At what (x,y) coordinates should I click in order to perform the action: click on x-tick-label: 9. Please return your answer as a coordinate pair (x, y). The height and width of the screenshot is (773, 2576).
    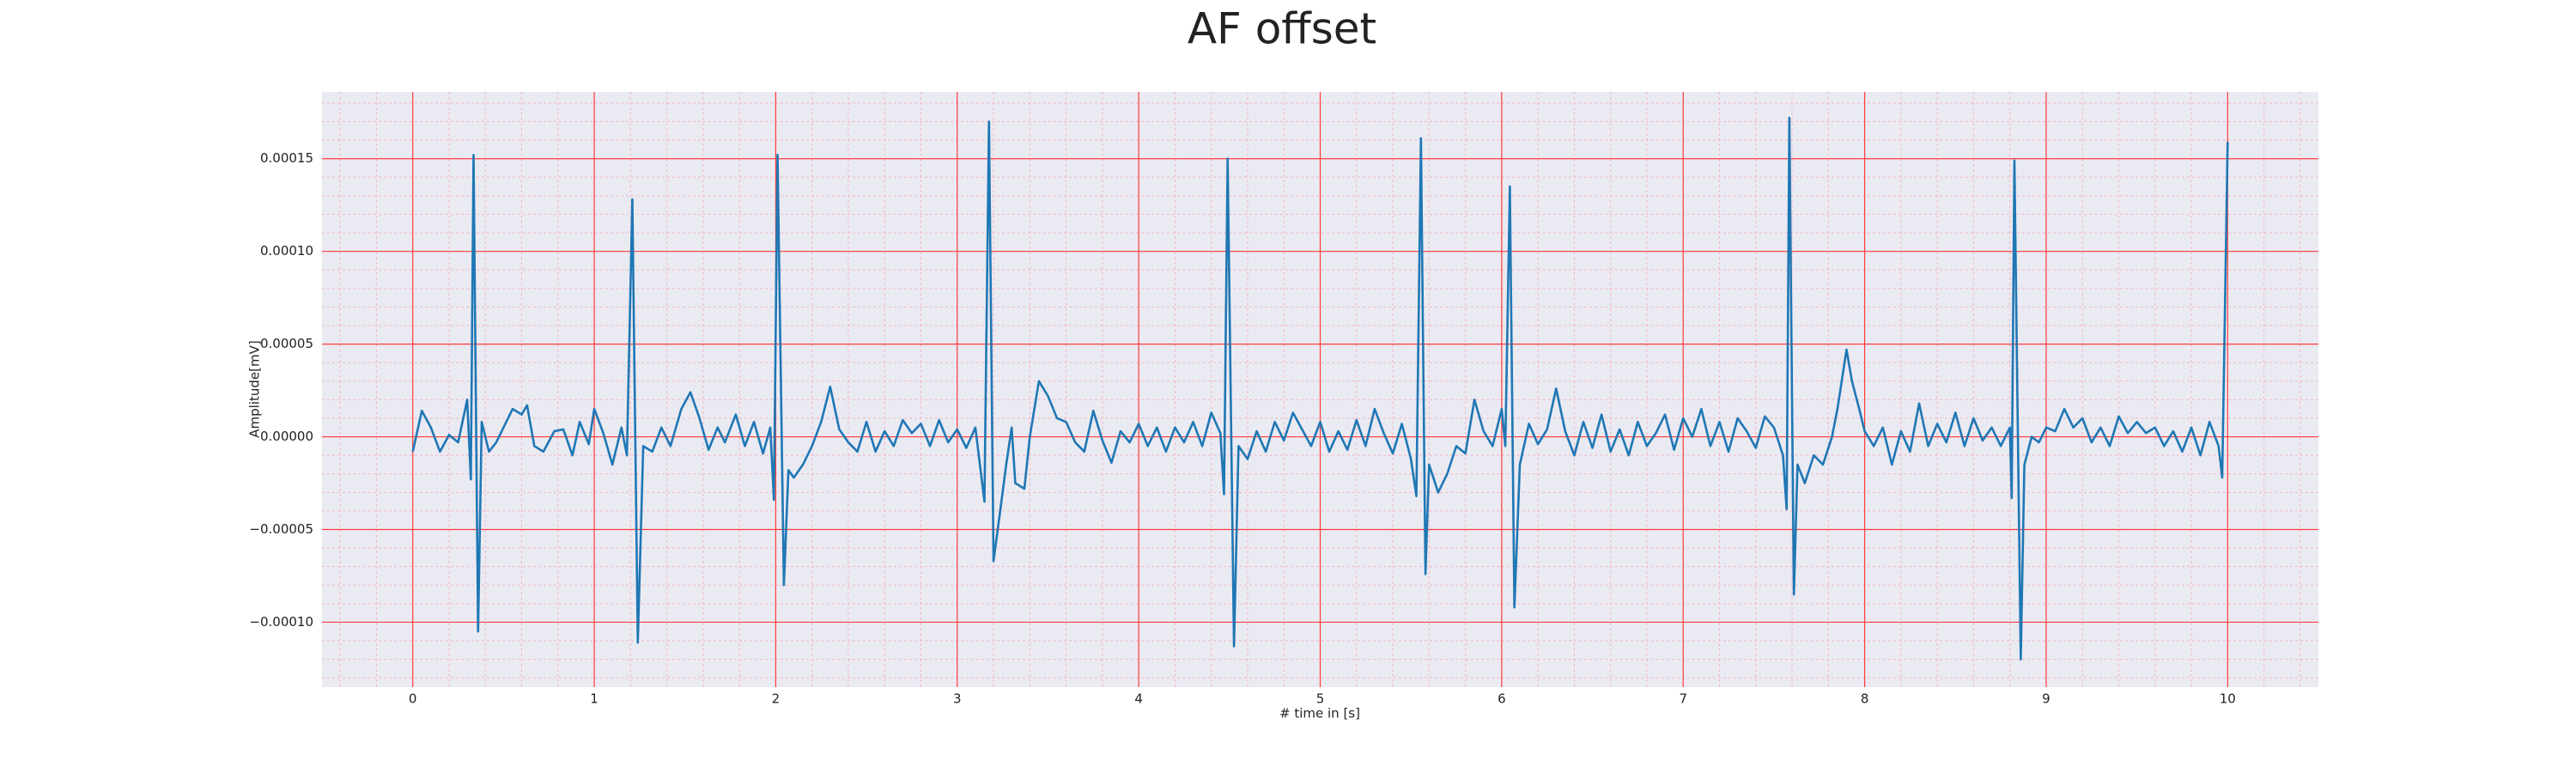
    Looking at the image, I should click on (2046, 699).